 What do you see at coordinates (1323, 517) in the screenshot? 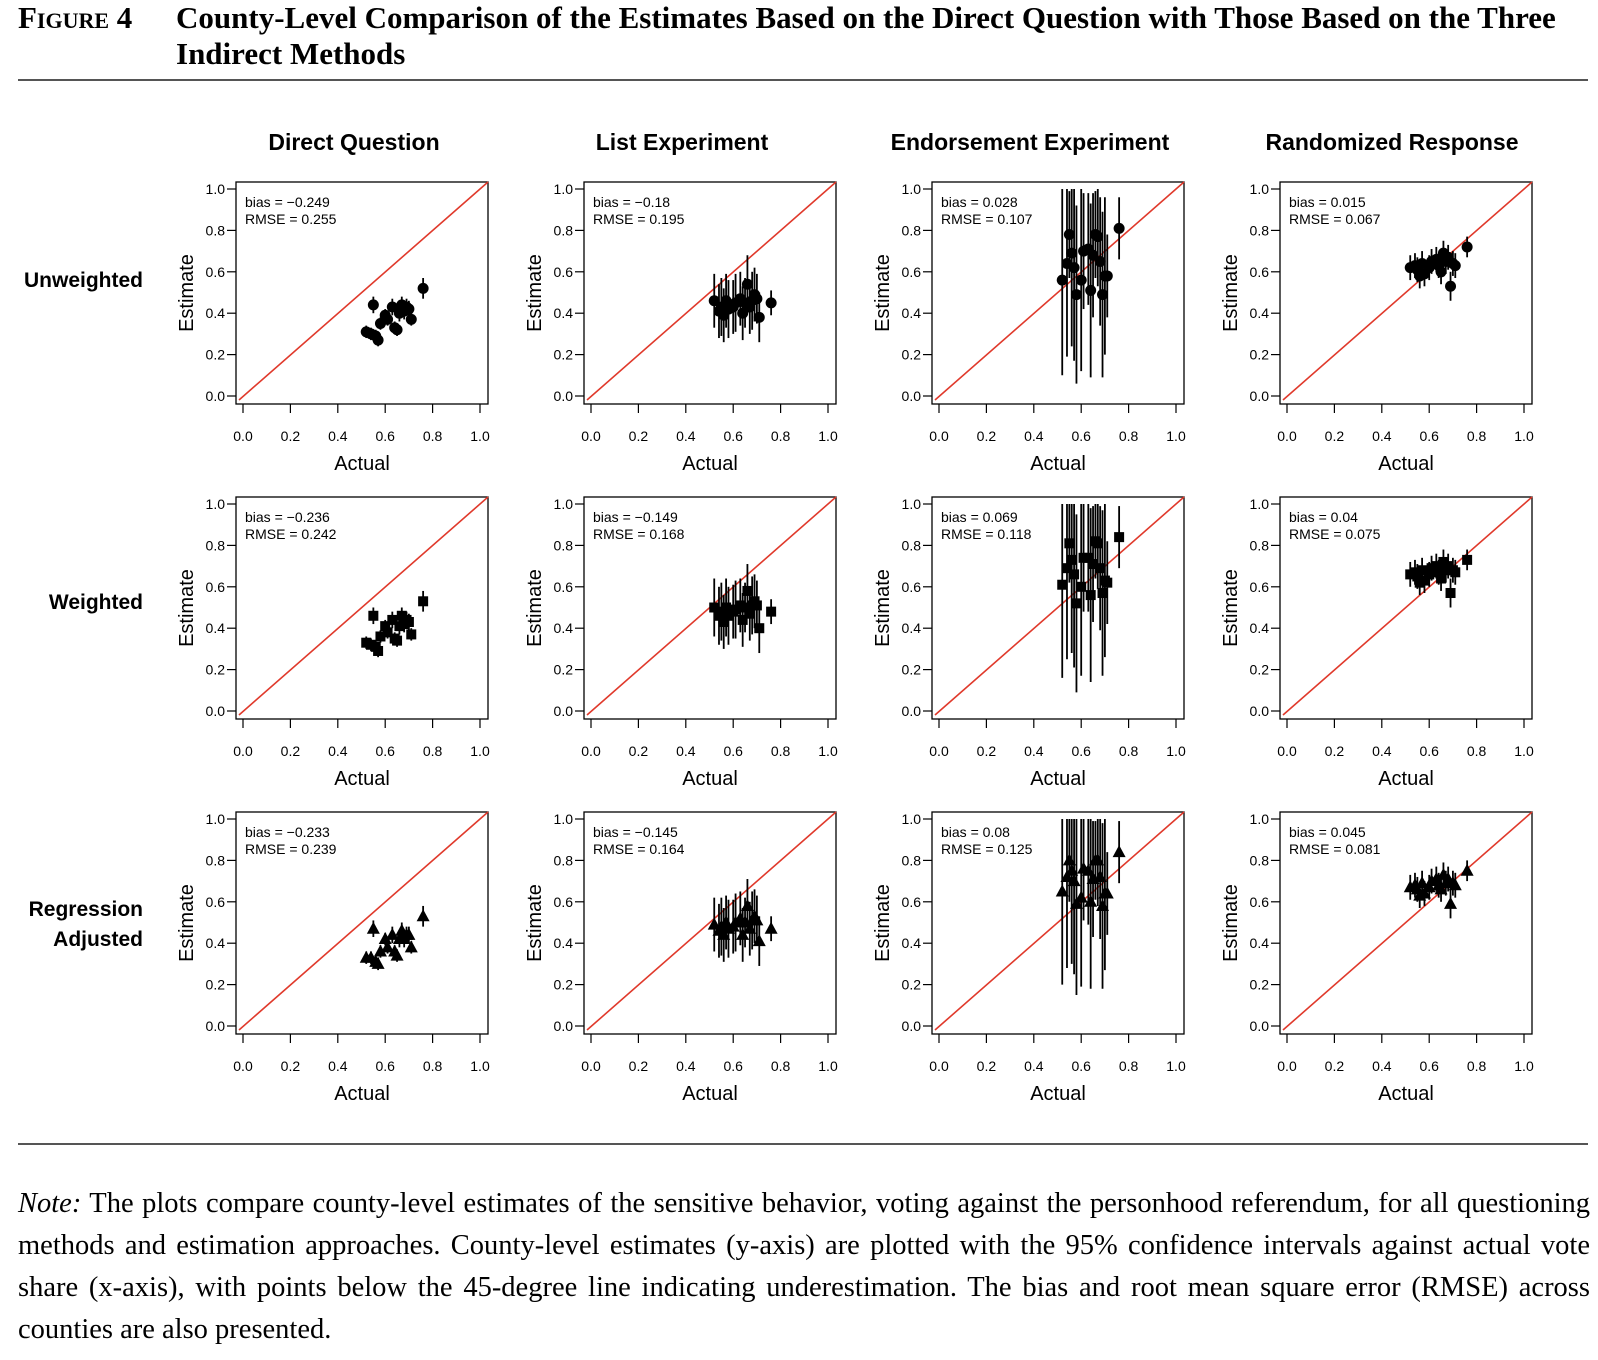
I see `bias-annotation: bias = 0.04` at bounding box center [1323, 517].